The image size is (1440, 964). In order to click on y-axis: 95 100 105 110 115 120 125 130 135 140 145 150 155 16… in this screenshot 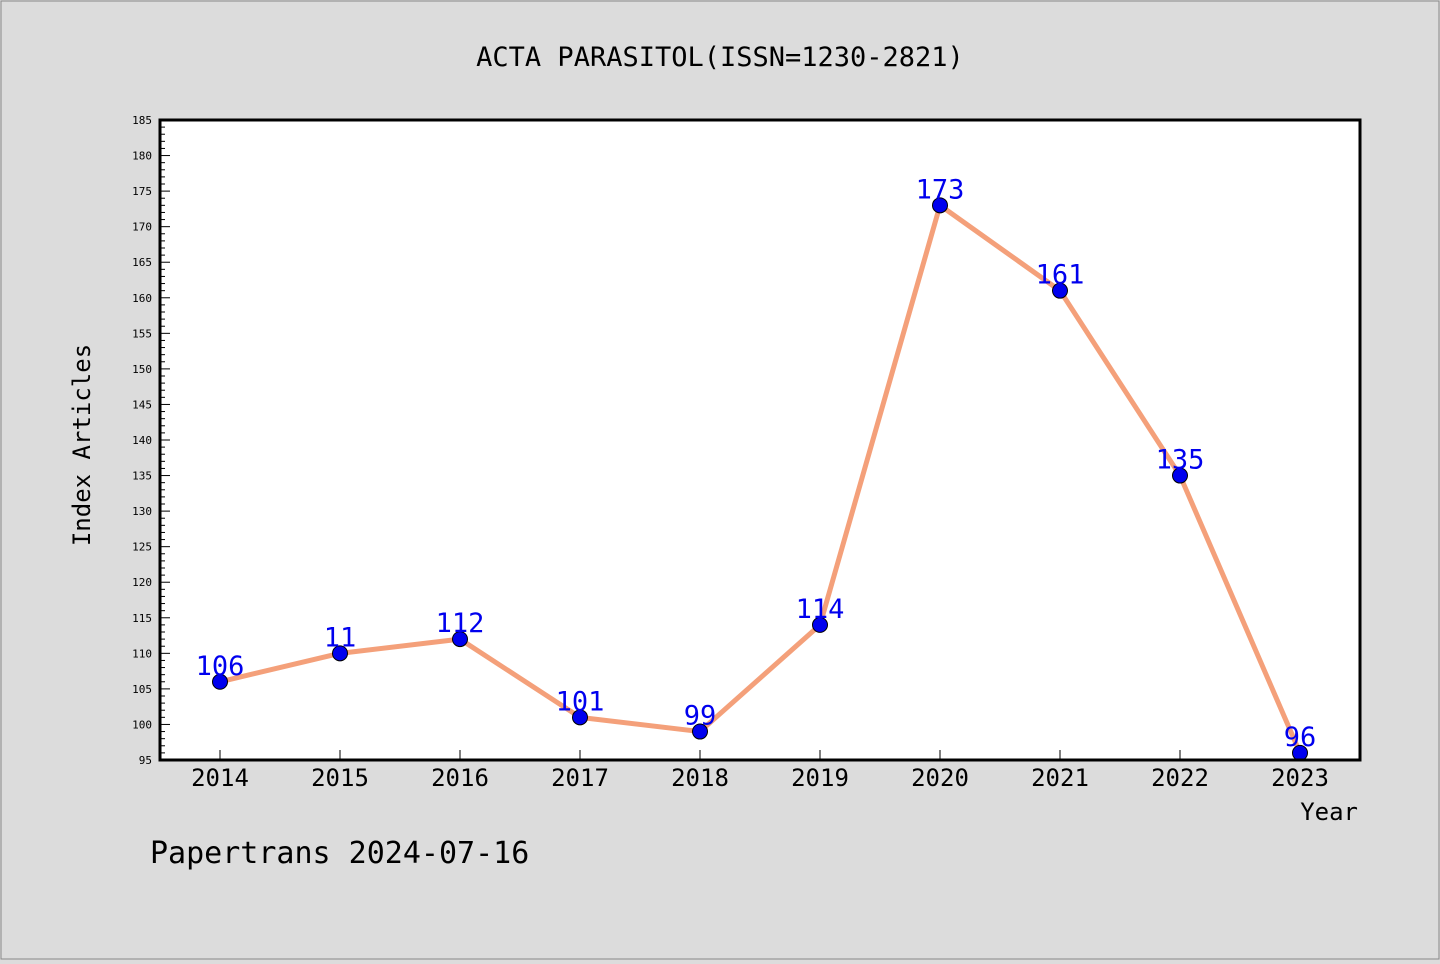, I will do `click(151, 440)`.